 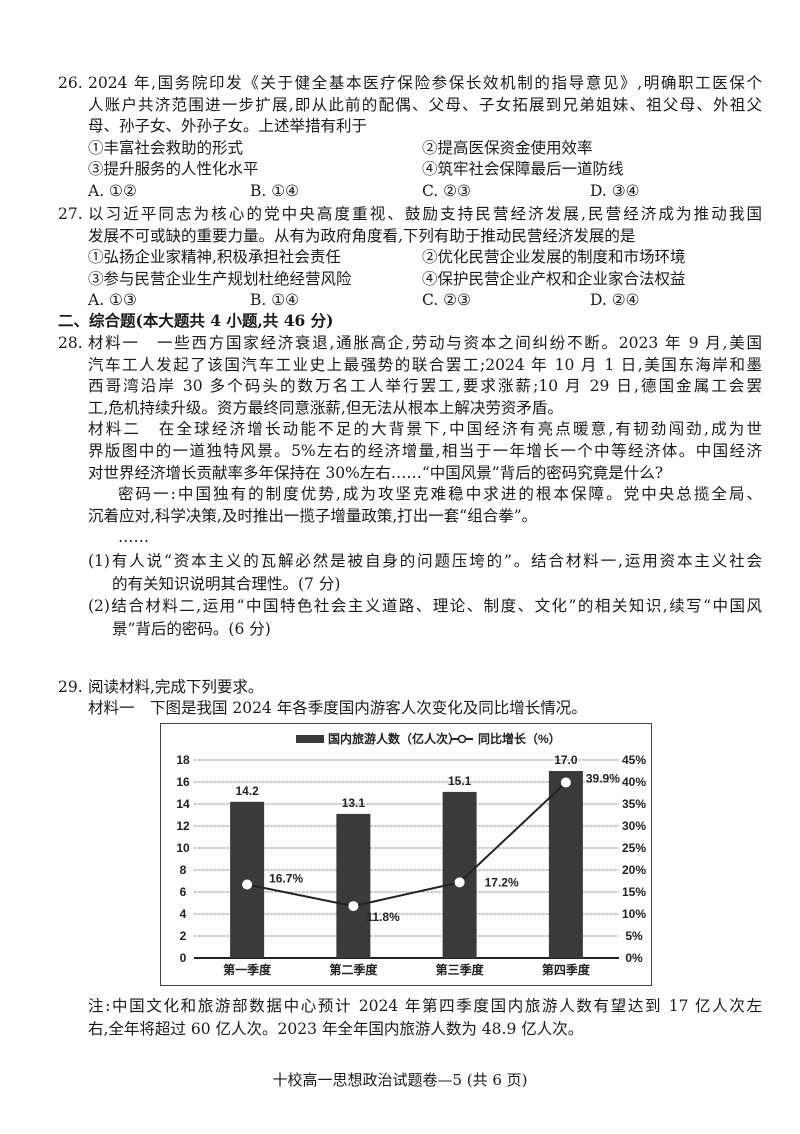 What do you see at coordinates (603, 778) in the screenshot?
I see `growth-data-label: 39.9%` at bounding box center [603, 778].